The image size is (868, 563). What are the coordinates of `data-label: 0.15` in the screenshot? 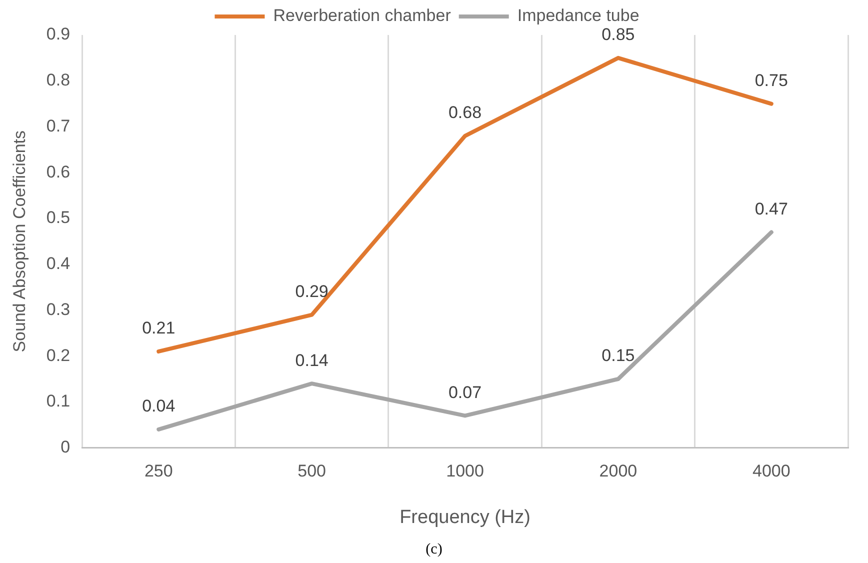 It's located at (618, 356).